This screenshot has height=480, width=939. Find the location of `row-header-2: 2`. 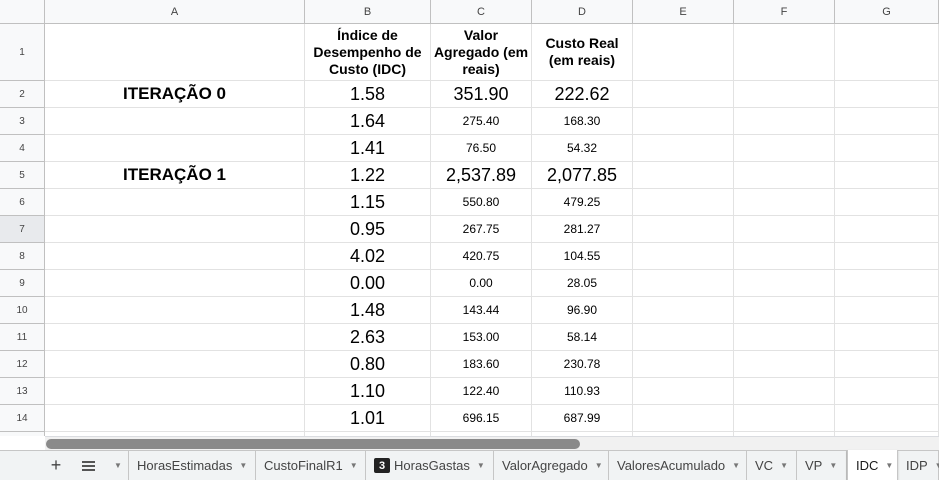

row-header-2: 2 is located at coordinates (22, 94).